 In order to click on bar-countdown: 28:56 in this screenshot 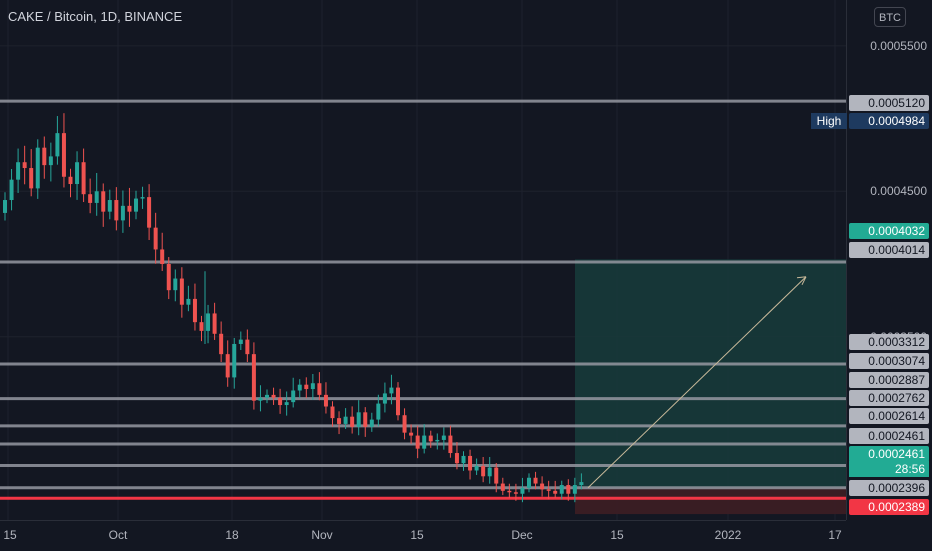, I will do `click(889, 469)`.